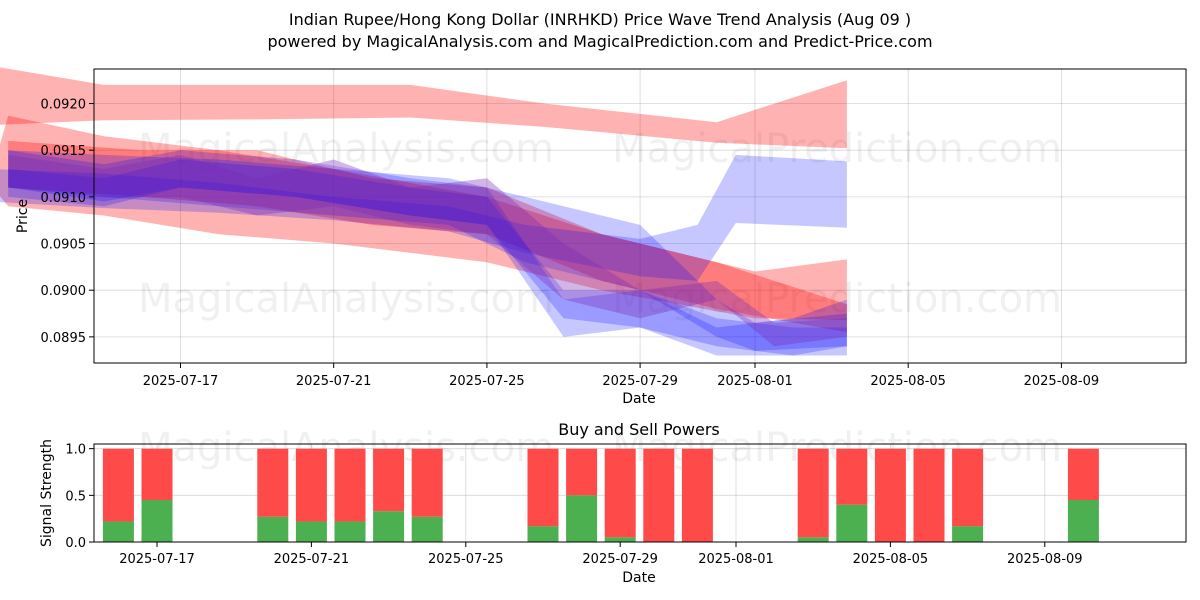  I want to click on bar-x-tick-label: 2025-08-05, so click(891, 559).